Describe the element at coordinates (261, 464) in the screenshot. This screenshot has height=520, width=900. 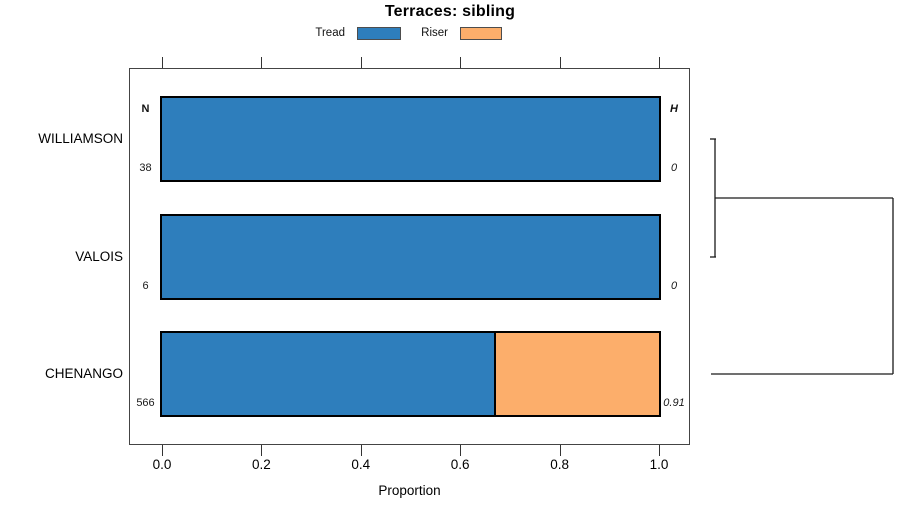
I see `x-tick-label: 0.2` at that location.